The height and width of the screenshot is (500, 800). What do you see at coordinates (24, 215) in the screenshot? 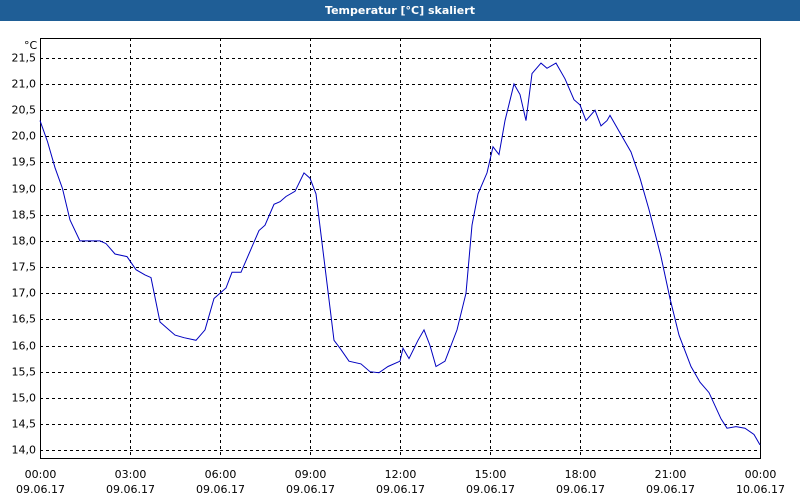
I see `y-tick-label: 18,5` at bounding box center [24, 215].